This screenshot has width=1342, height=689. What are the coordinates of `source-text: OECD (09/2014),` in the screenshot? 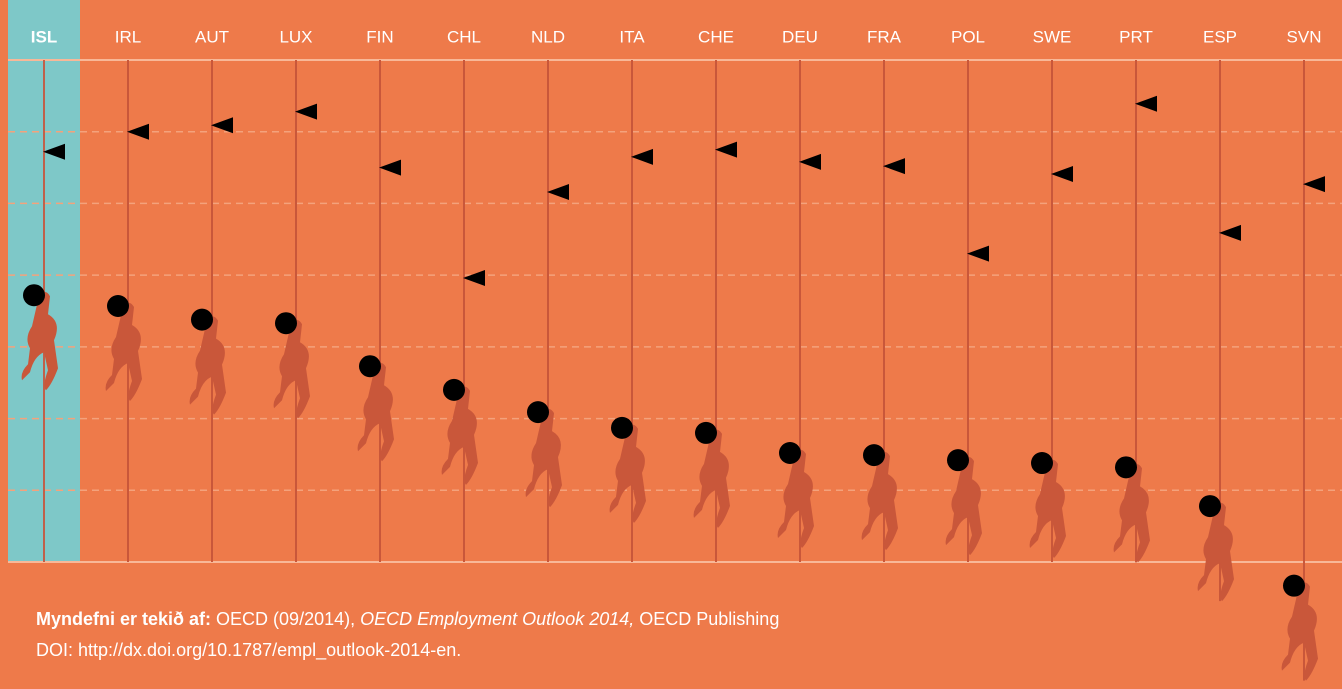 It's located at (285, 619).